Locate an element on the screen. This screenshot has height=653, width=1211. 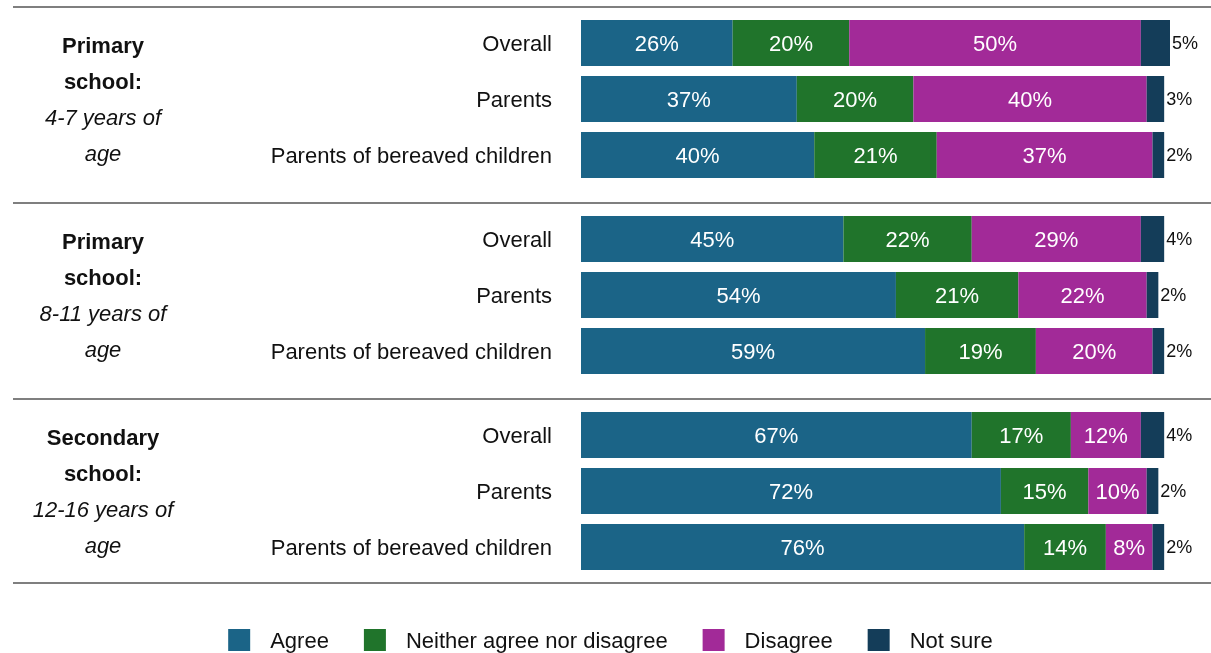
text: Secondary school: 12-16 years of age is located at coordinates (104, 491).